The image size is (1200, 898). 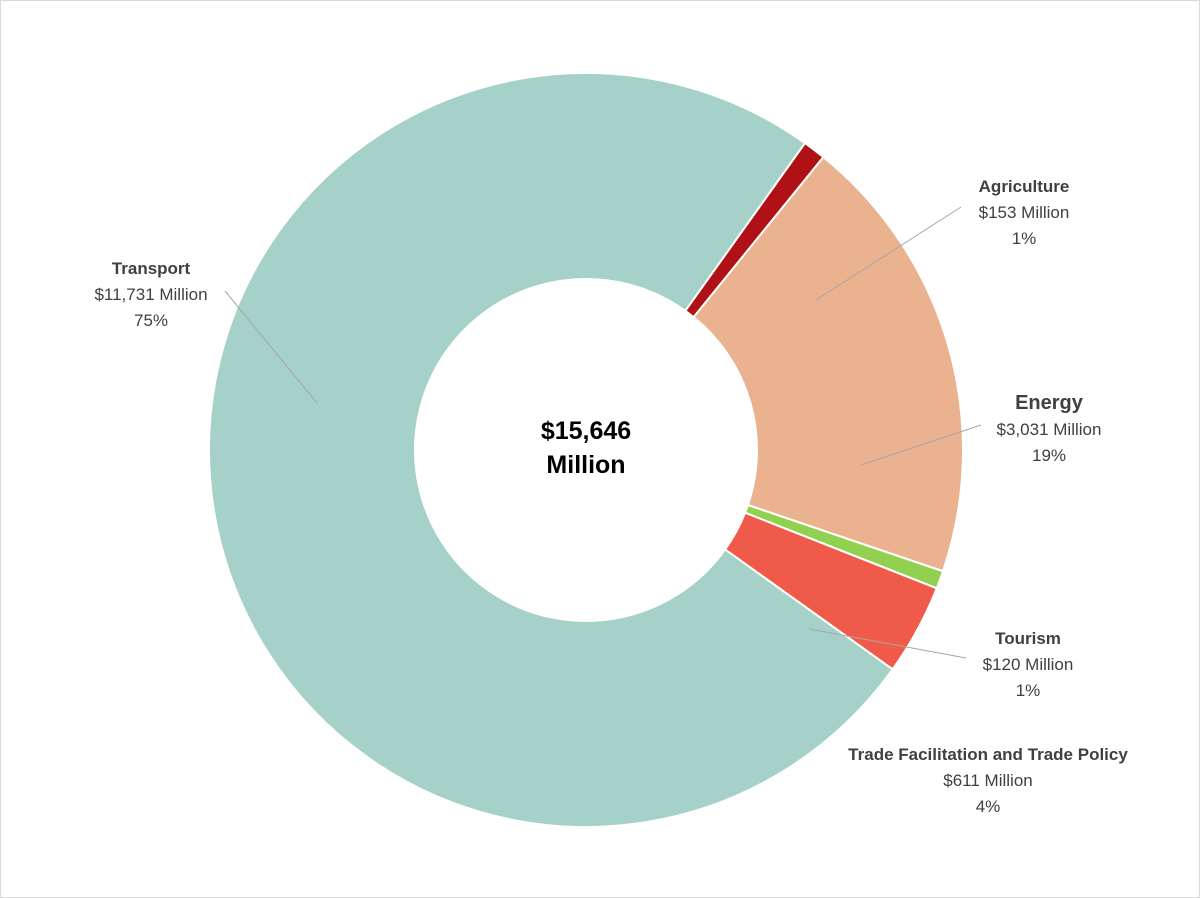 I want to click on label-tourism-name: Tourism, so click(x=1028, y=638).